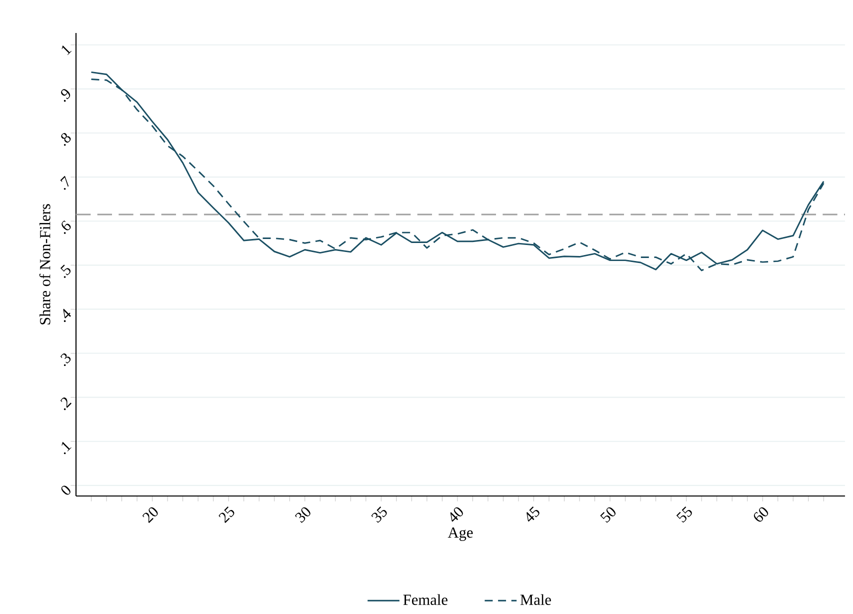  I want to click on y-tick-label: .3, so click(65, 359).